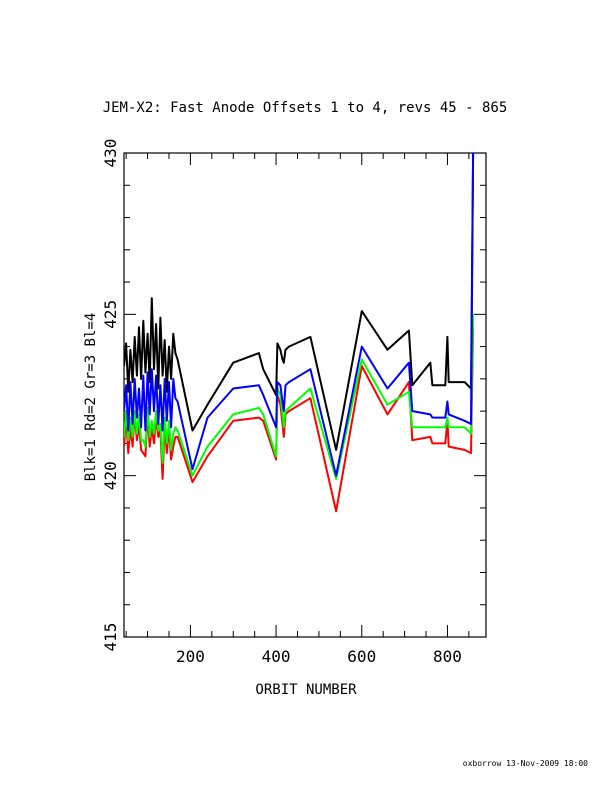 The width and height of the screenshot is (612, 792). What do you see at coordinates (110, 475) in the screenshot?
I see `y-tick-label: 420` at bounding box center [110, 475].